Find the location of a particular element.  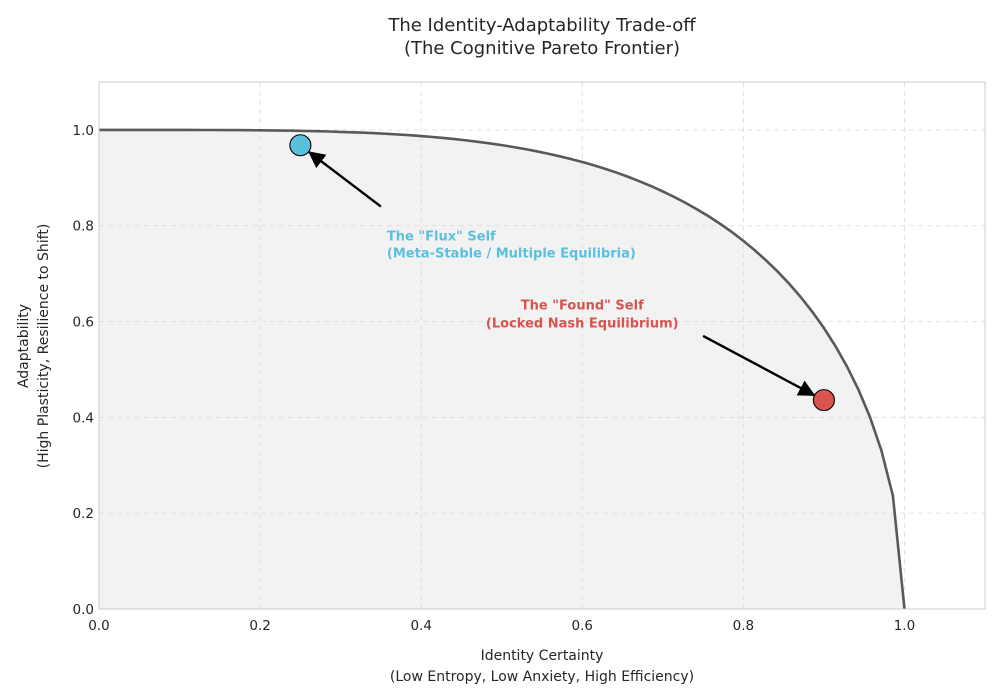

flux-self-label-line-1: The "Flux" Self is located at coordinates (441, 237).